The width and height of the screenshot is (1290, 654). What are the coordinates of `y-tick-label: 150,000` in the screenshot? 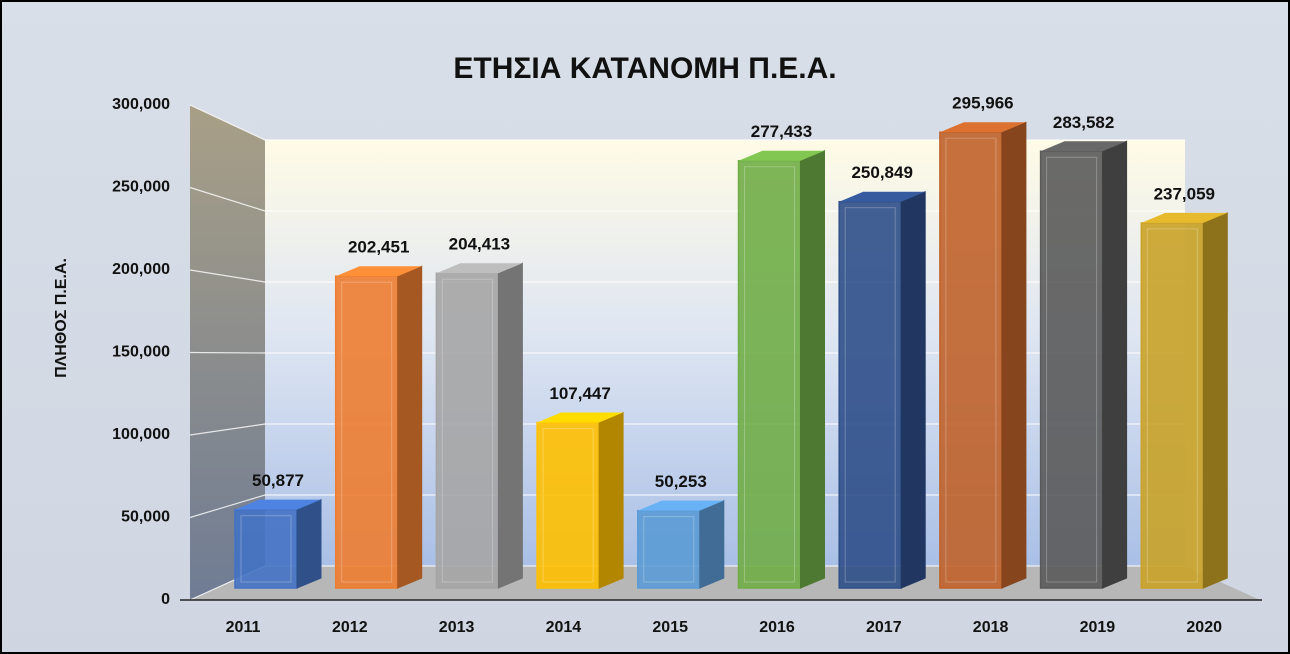 It's located at (141, 352).